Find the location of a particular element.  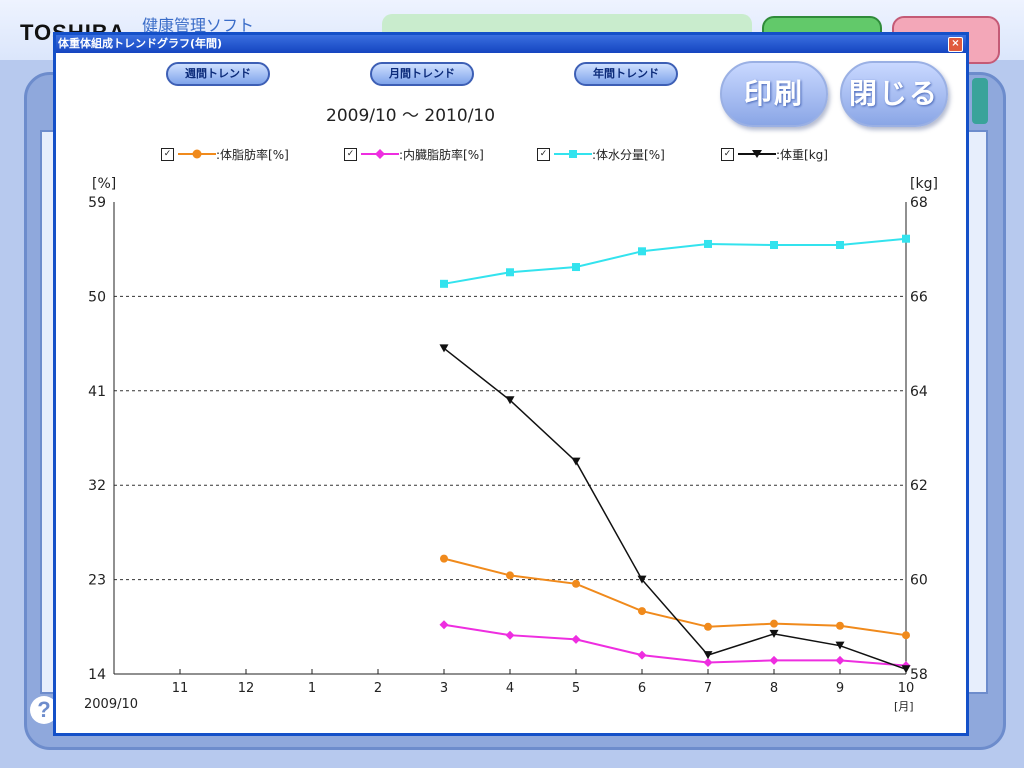

checkbox-weight: ✓ is located at coordinates (727, 154).